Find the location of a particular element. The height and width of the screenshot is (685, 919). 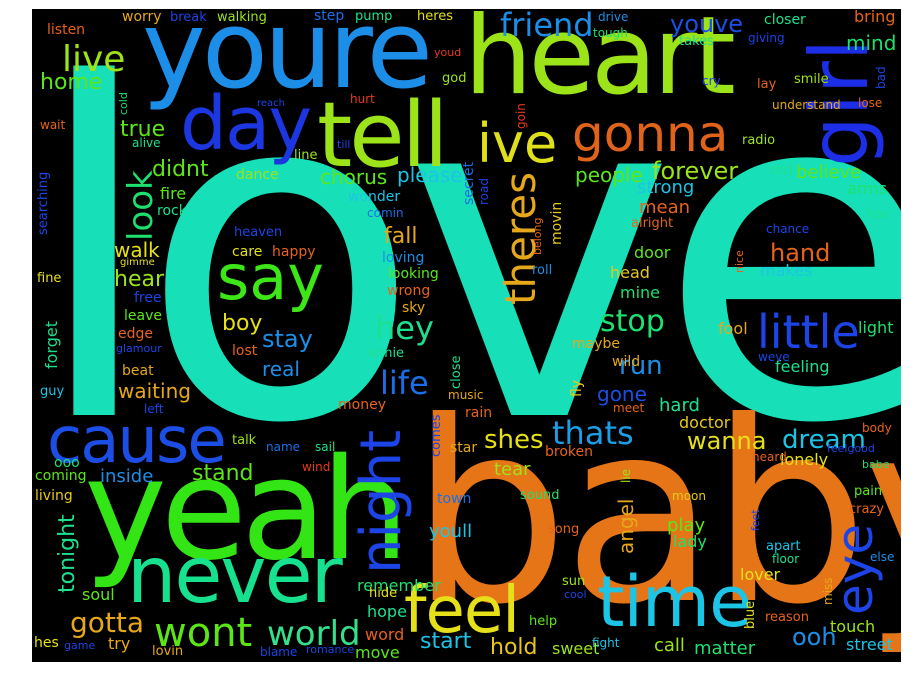

word-leave: leave is located at coordinates (143, 316).